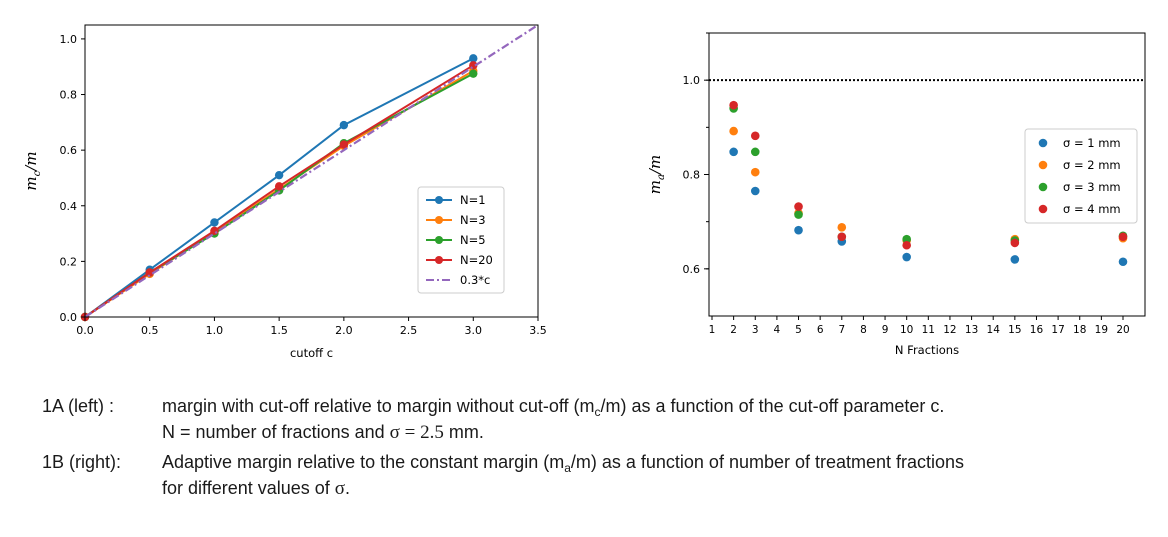 Image resolution: width=1168 pixels, height=537 pixels. I want to click on legend-entry: σ = 1 mm, so click(1092, 143).